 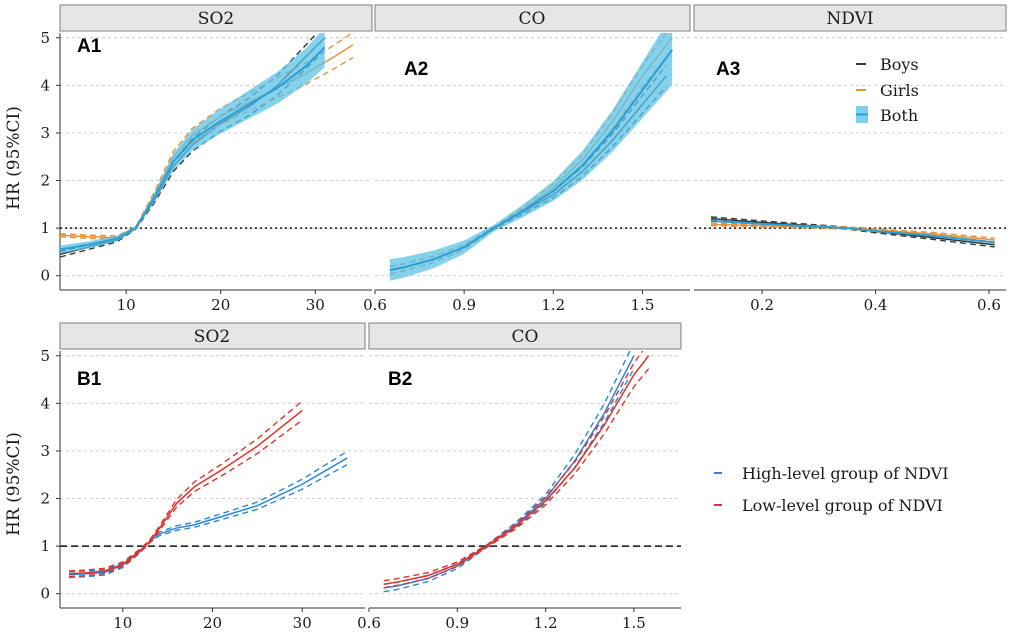 I want to click on strip-B1: SO2, so click(x=212, y=336).